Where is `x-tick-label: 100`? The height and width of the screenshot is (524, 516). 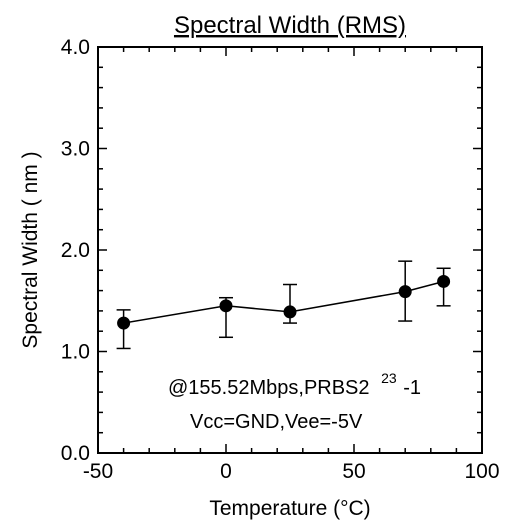
x-tick-label: 100 is located at coordinates (481, 471).